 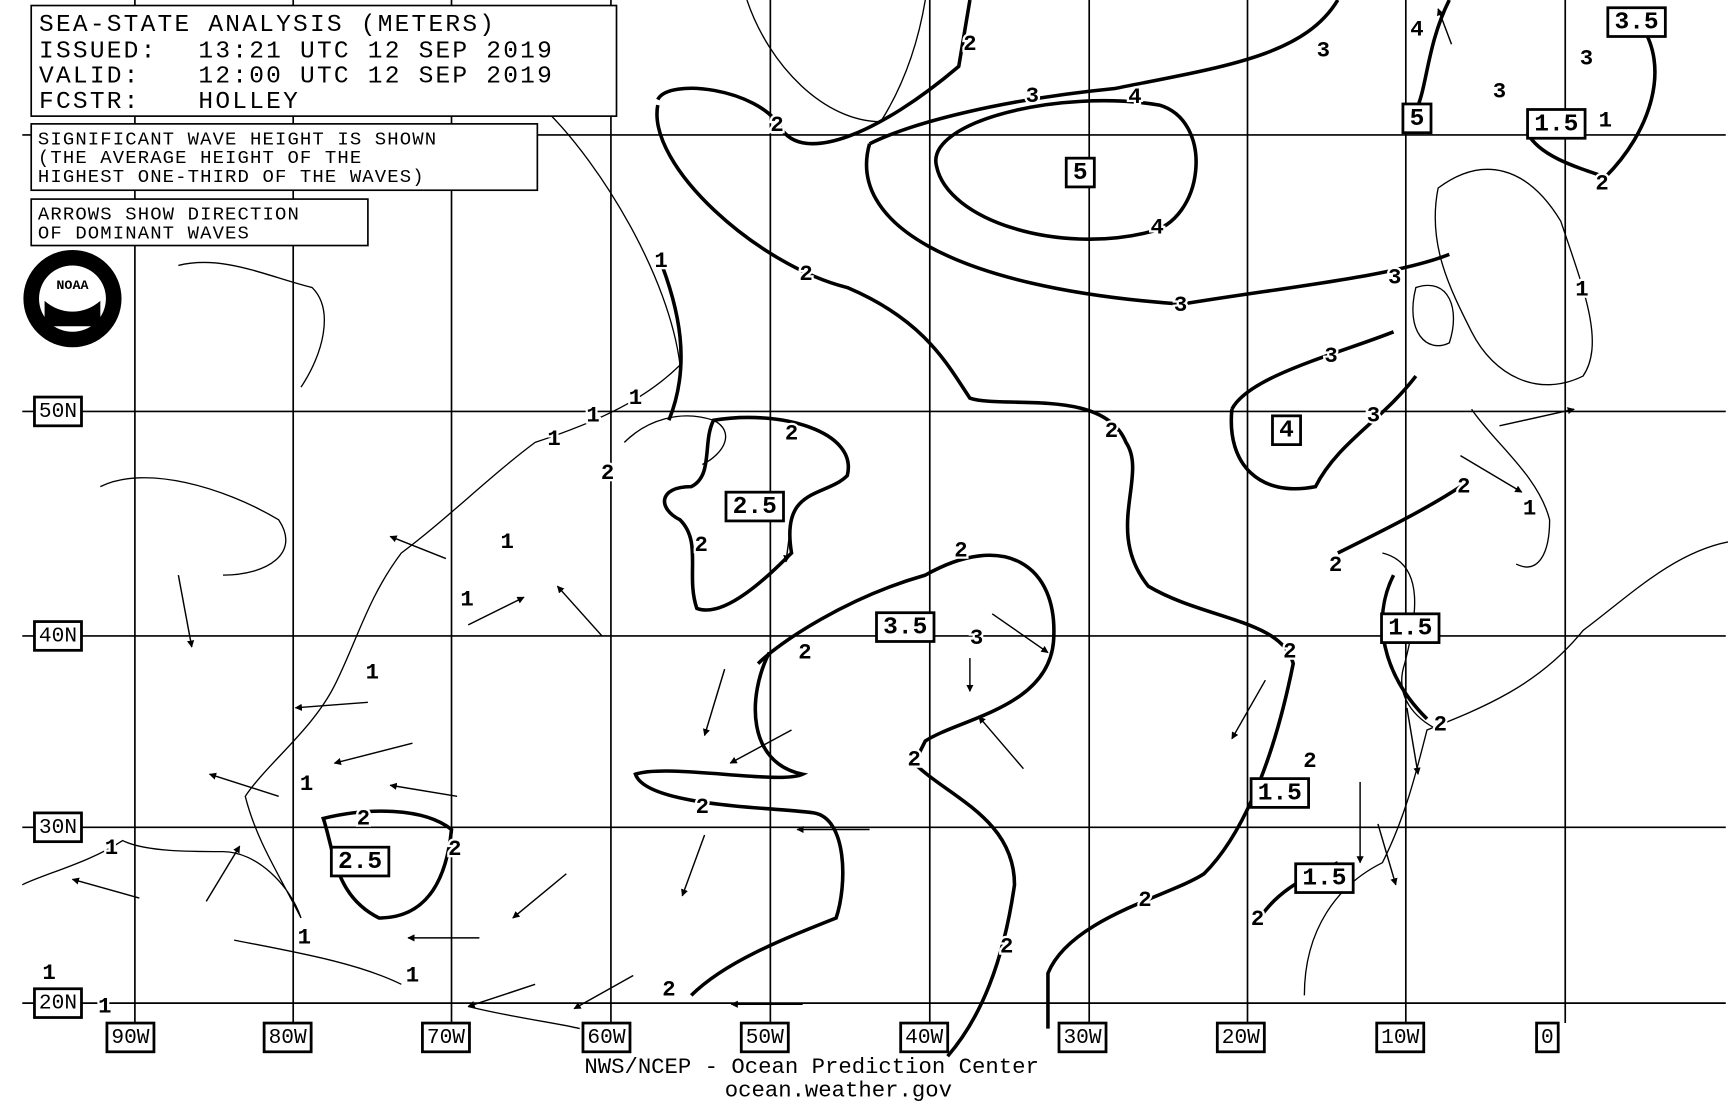 I want to click on longitude-label: 20W, so click(x=1241, y=1038).